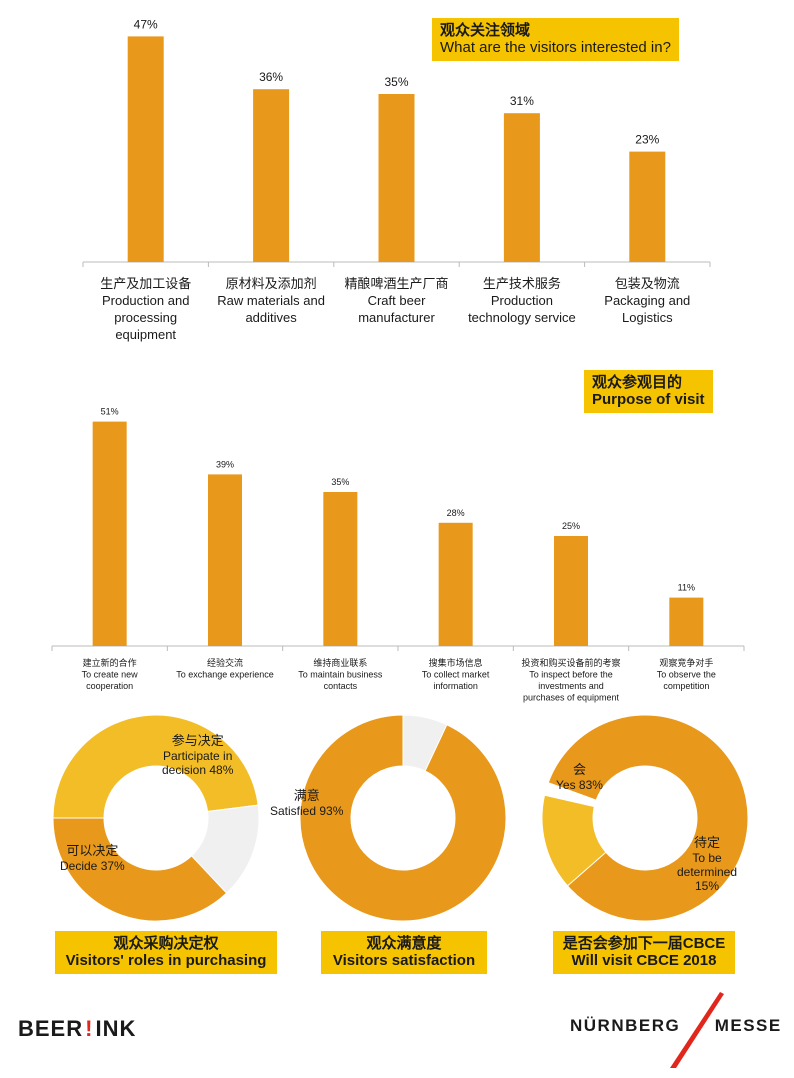 The width and height of the screenshot is (794, 1078). What do you see at coordinates (341, 686) in the screenshot?
I see `category-label-en: contacts` at bounding box center [341, 686].